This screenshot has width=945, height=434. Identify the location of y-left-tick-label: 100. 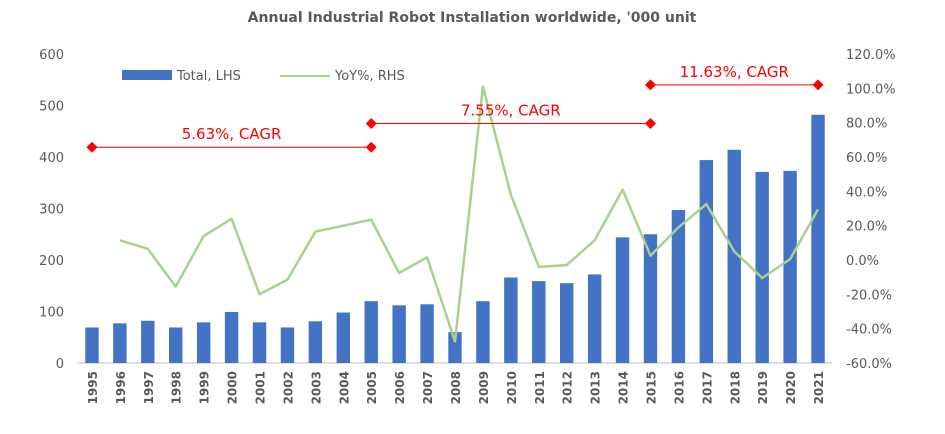
(51, 313).